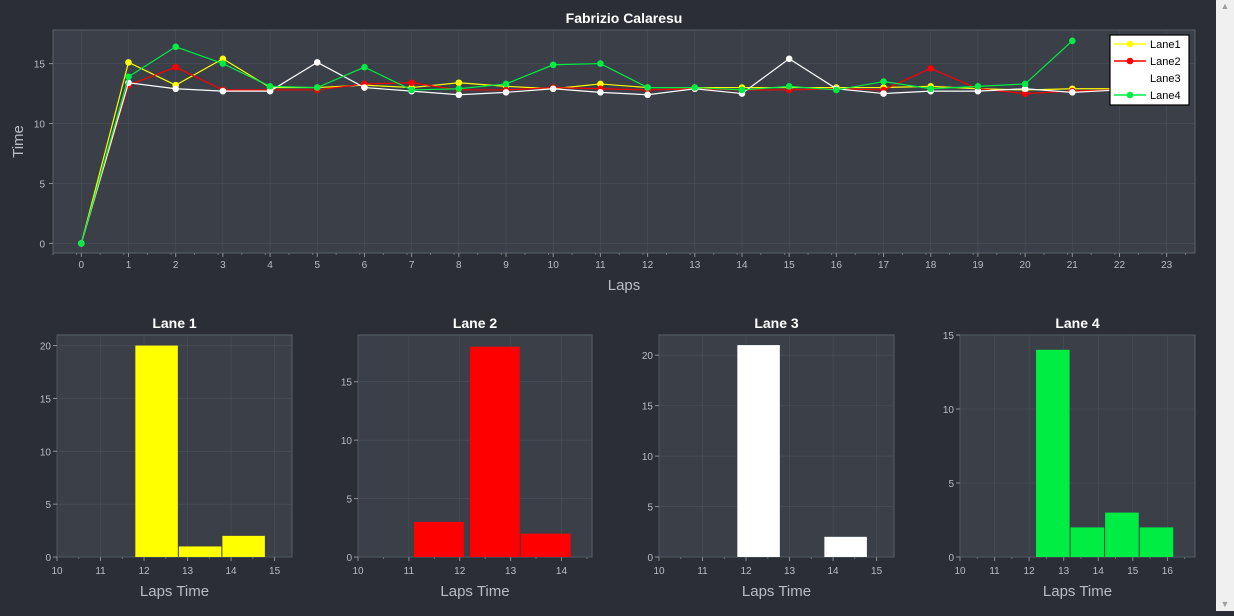 The height and width of the screenshot is (616, 1234). I want to click on x-tick-label: 7, so click(412, 265).